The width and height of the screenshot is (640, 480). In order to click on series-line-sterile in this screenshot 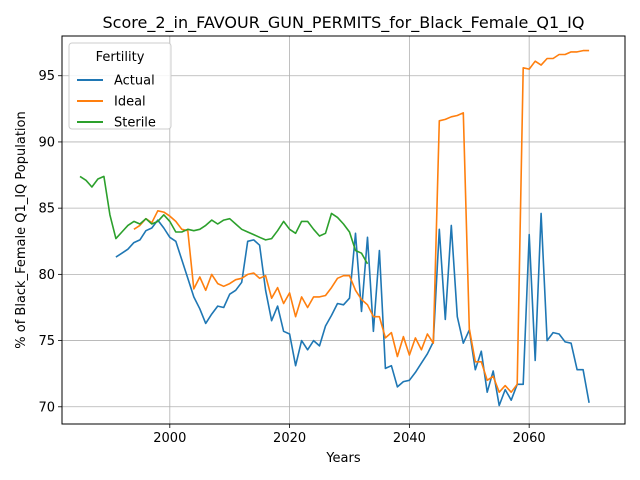, I will do `click(224, 220)`.